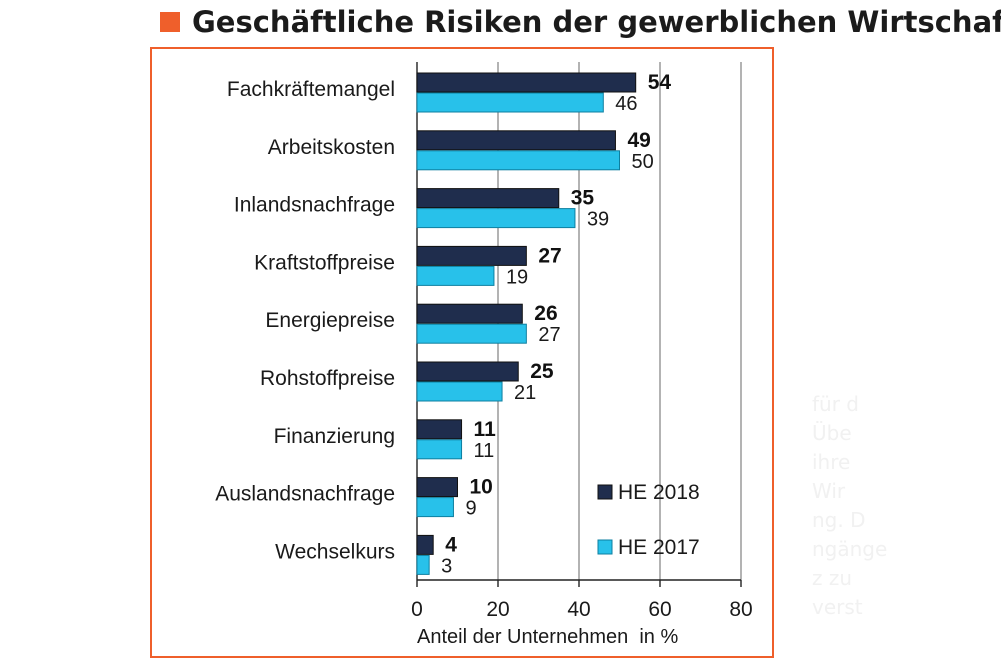 The width and height of the screenshot is (1001, 667). Describe the element at coordinates (451, 544) in the screenshot. I see `value-label-2018-wechselkurs: 4` at that location.